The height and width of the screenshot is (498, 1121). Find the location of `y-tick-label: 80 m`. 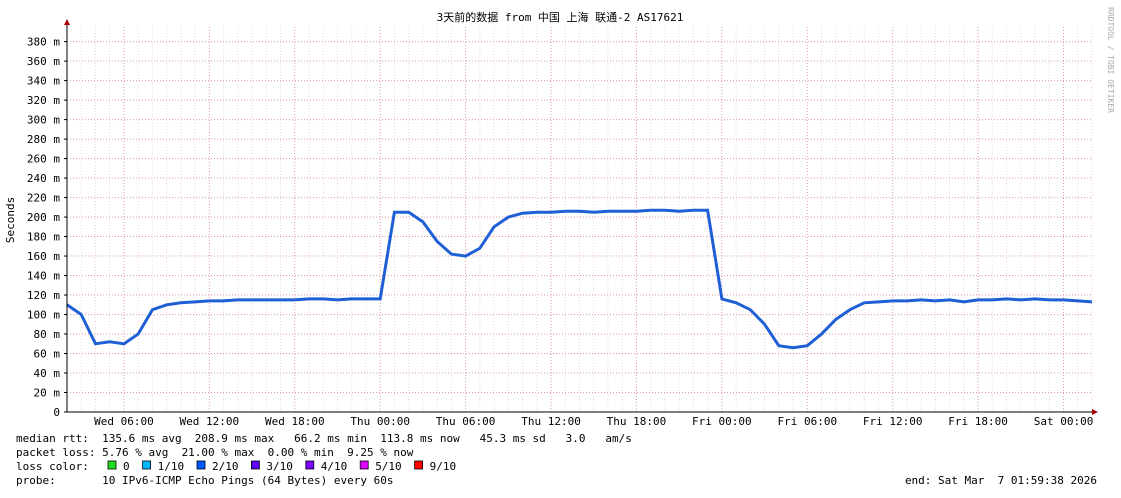

y-tick-label: 80 m is located at coordinates (47, 334).